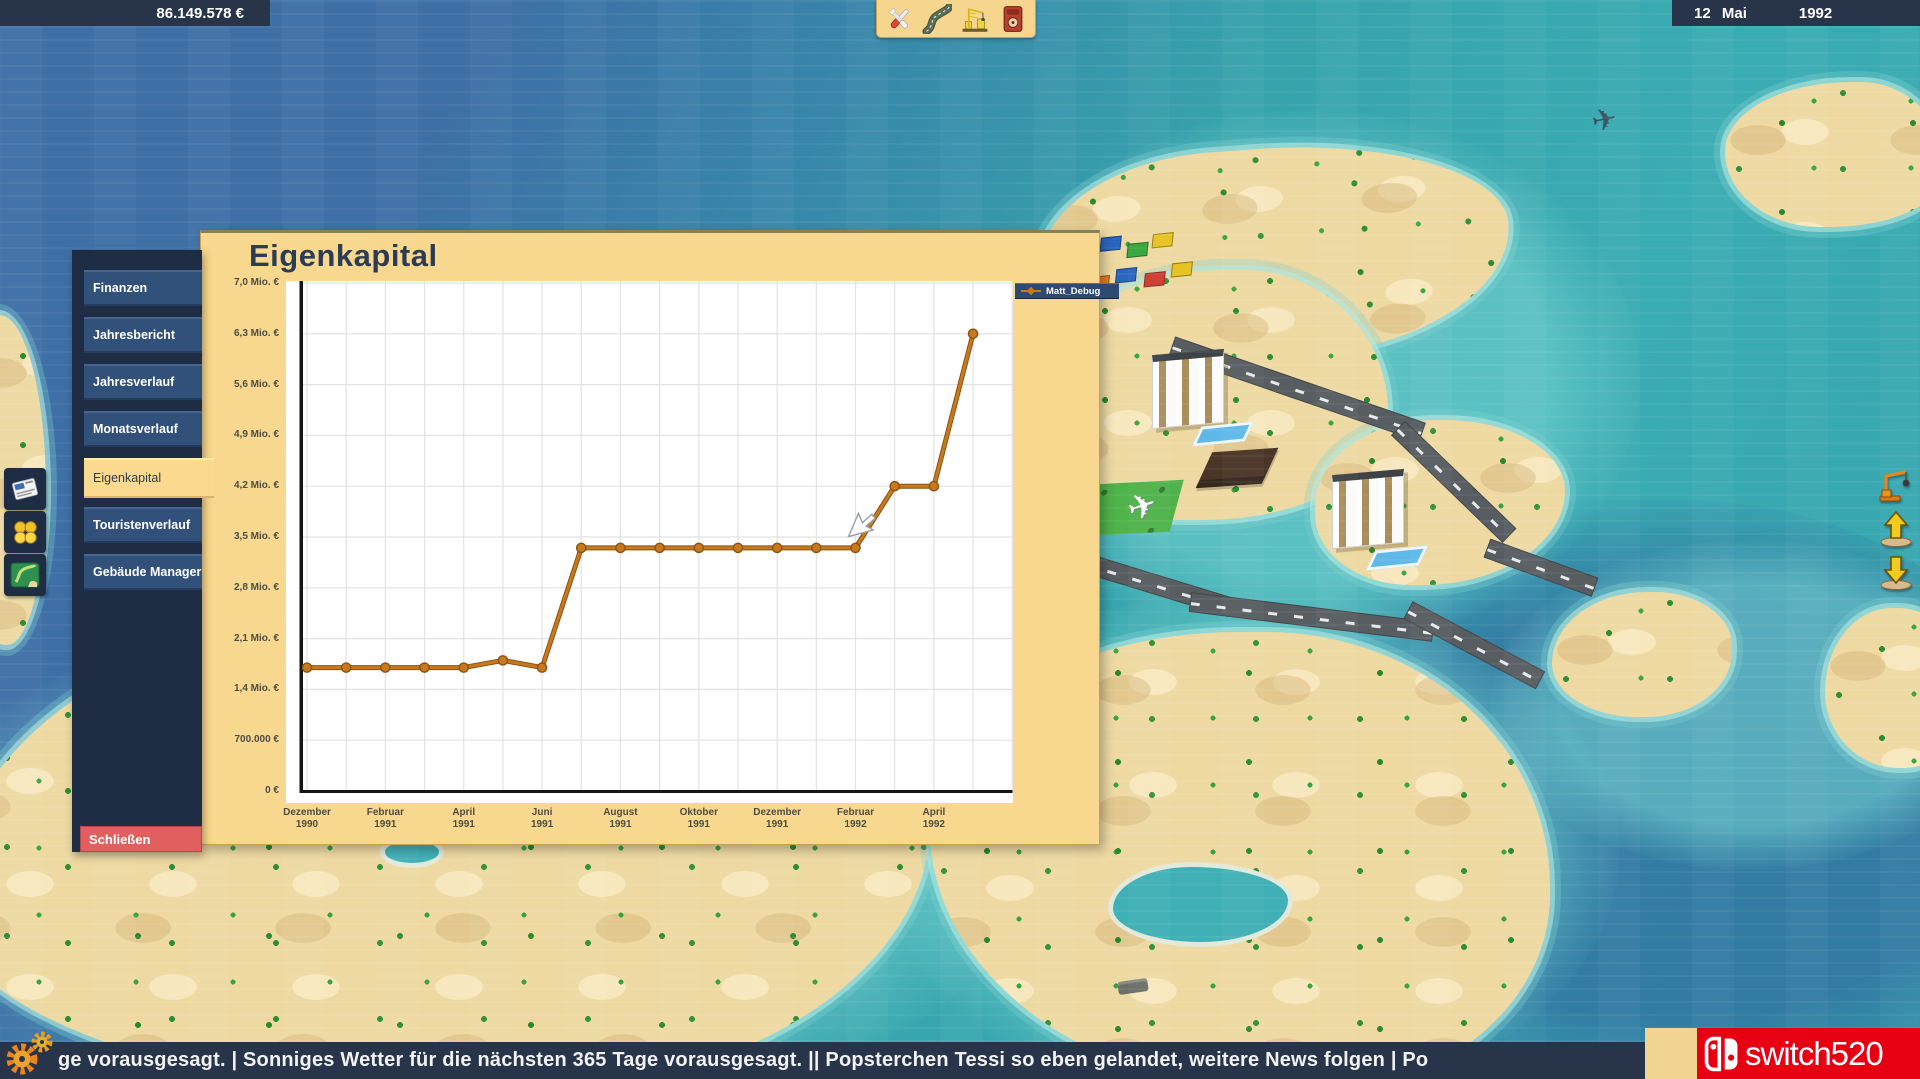  Describe the element at coordinates (257, 740) in the screenshot. I see `y-axis-tick: 700.000 €` at that location.